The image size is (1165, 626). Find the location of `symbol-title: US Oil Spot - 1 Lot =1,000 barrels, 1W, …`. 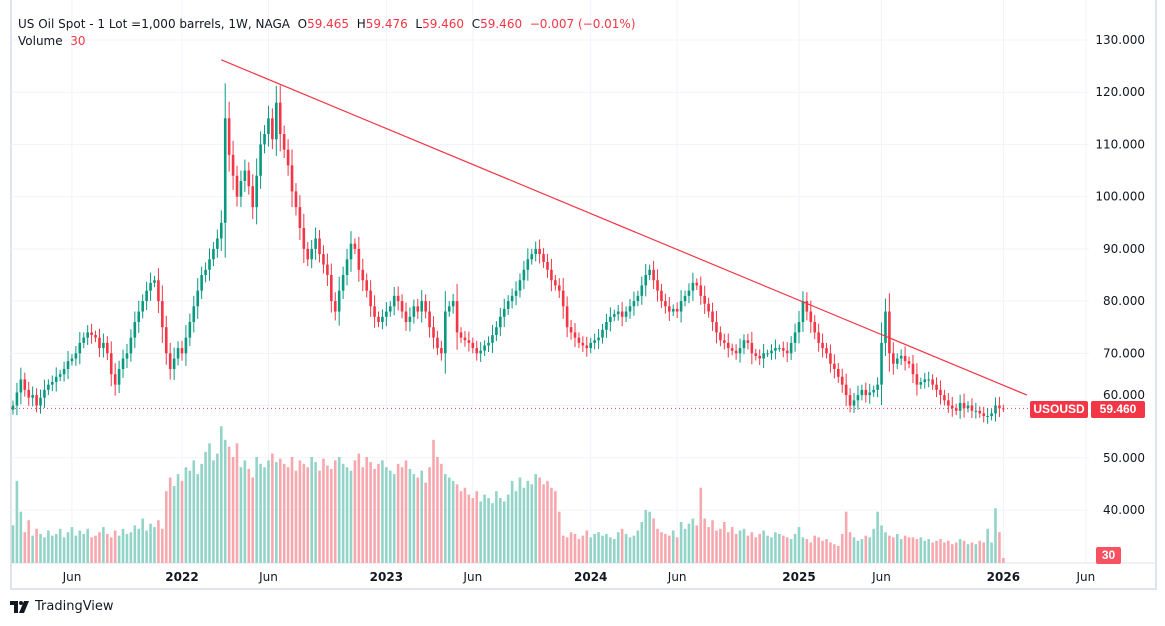

symbol-title: US Oil Spot - 1 Lot =1,000 barrels, 1W, … is located at coordinates (154, 24).